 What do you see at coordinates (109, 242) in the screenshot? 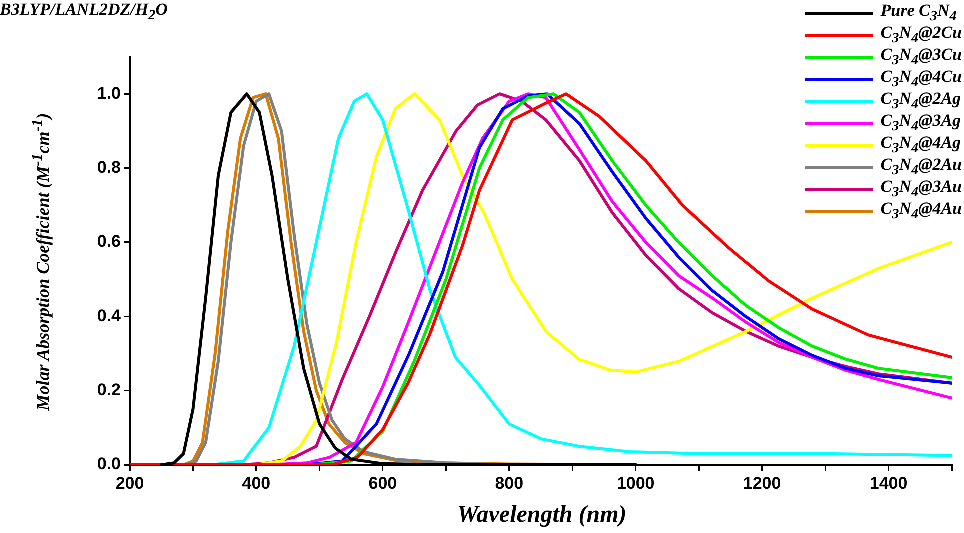
I see `y-tick-label: 0.6` at bounding box center [109, 242].